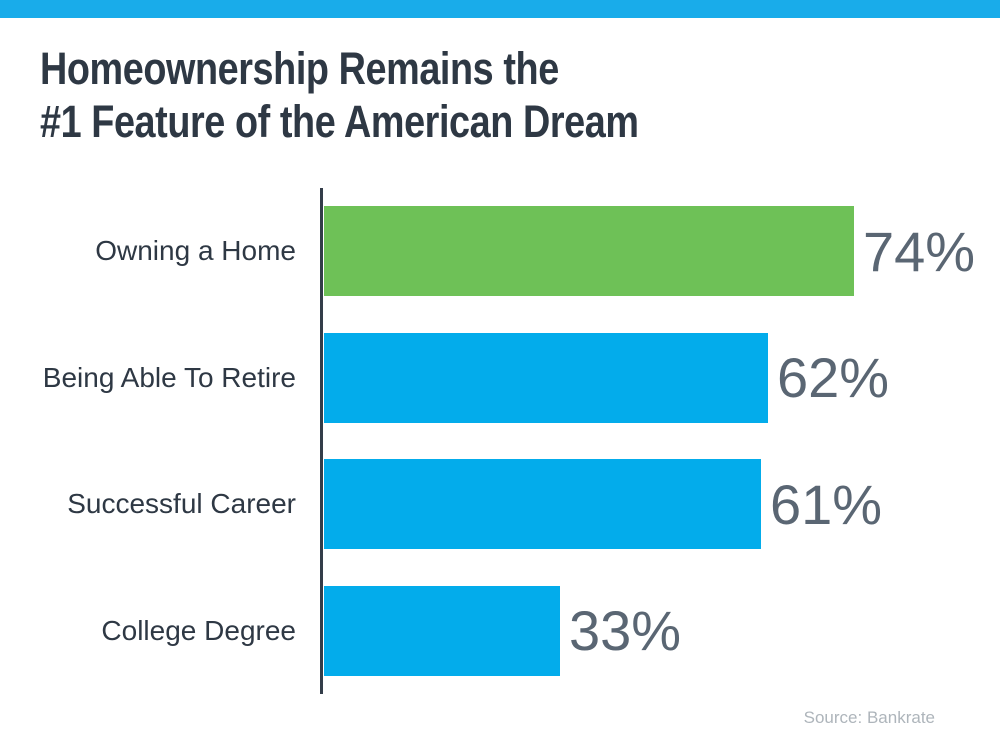 This screenshot has width=1000, height=750. What do you see at coordinates (625, 631) in the screenshot?
I see `value-label: 33%` at bounding box center [625, 631].